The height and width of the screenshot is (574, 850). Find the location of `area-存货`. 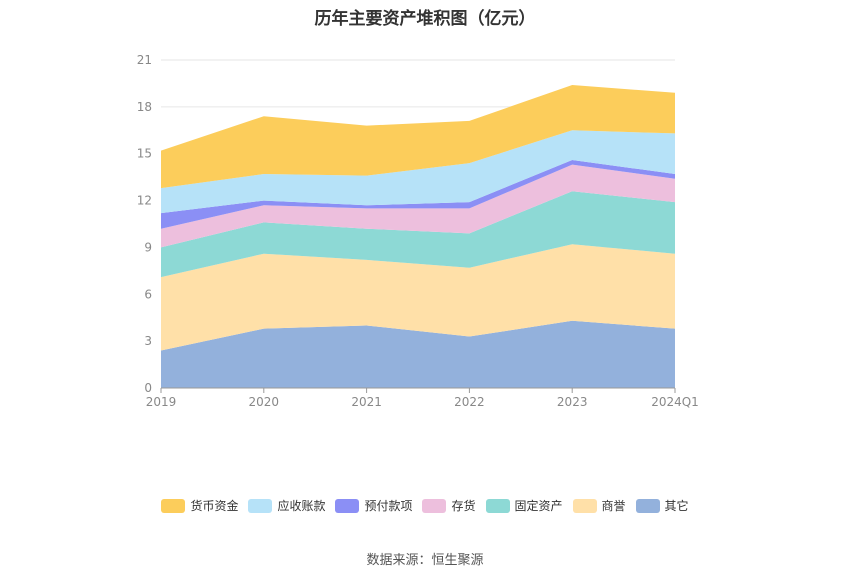

area-存货 is located at coordinates (418, 206).